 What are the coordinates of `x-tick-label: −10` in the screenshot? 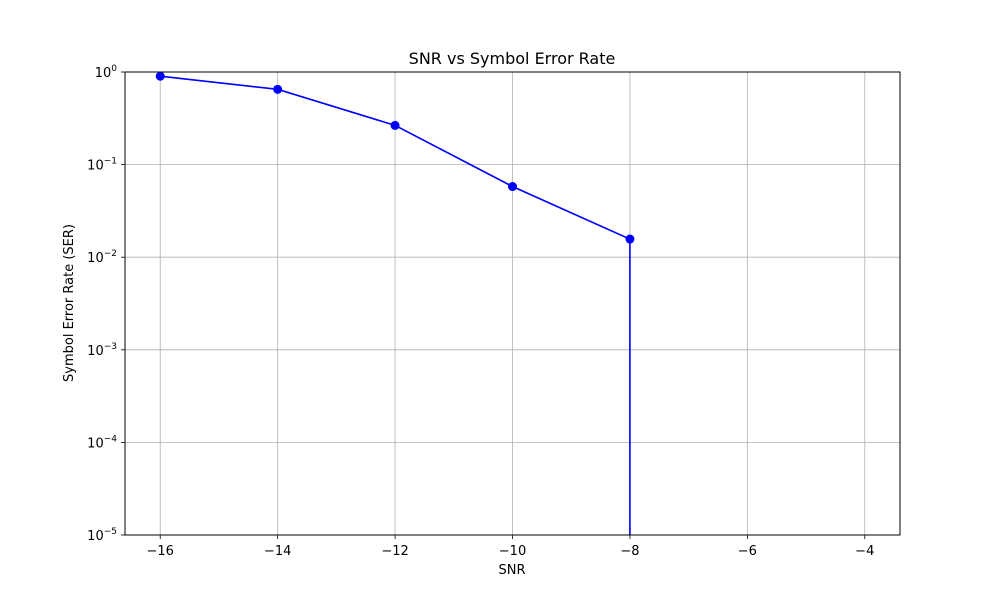 It's located at (512, 551).